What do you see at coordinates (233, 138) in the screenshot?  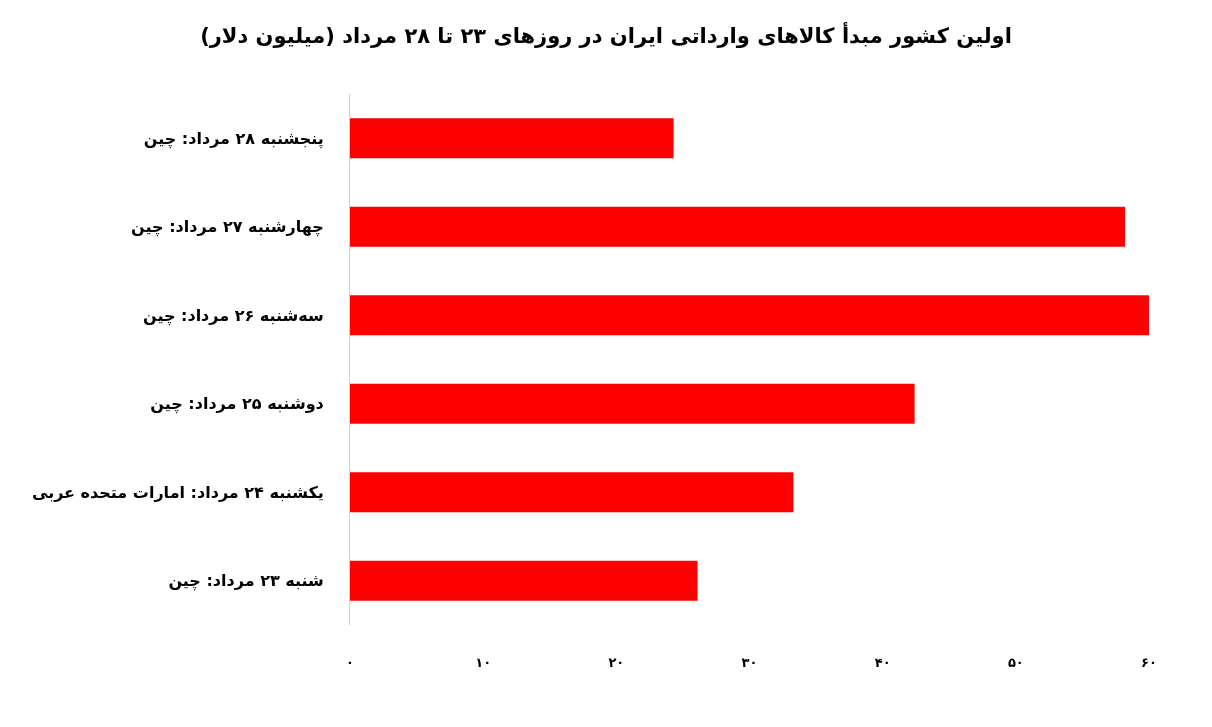 I see `y-tick-label: پنجشنبه ۲۸ مرداد: چین` at bounding box center [233, 138].